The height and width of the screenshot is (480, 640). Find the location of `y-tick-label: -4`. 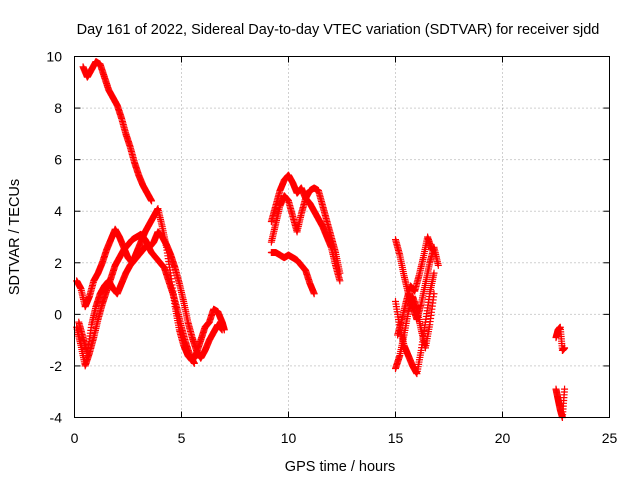

y-tick-label: -4 is located at coordinates (56, 418).